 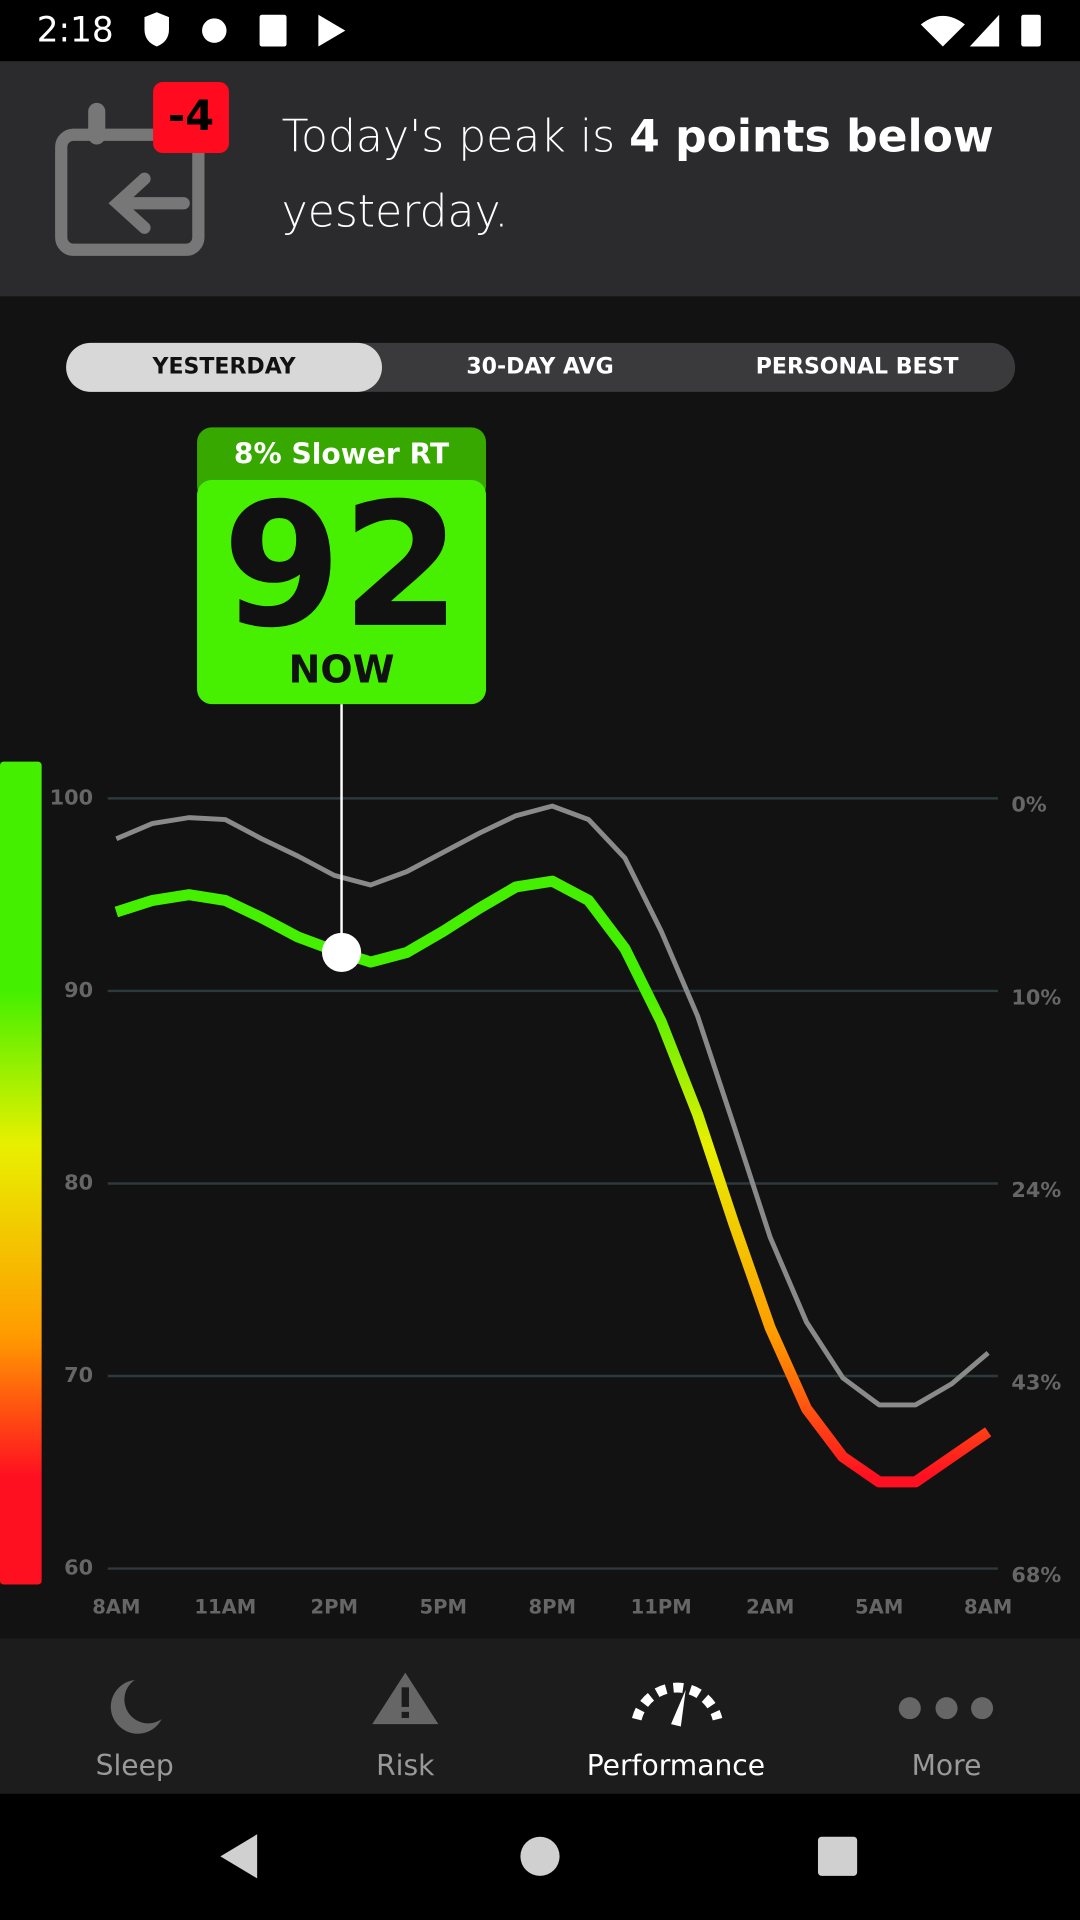 What do you see at coordinates (71, 797) in the screenshot?
I see `y-tick-label: 100` at bounding box center [71, 797].